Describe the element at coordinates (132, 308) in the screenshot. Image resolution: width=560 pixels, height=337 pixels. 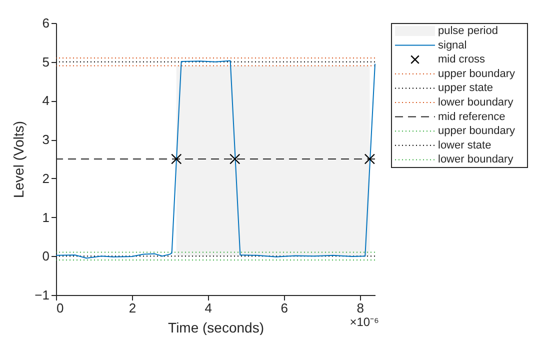
I see `x-tick-label: 2` at that location.